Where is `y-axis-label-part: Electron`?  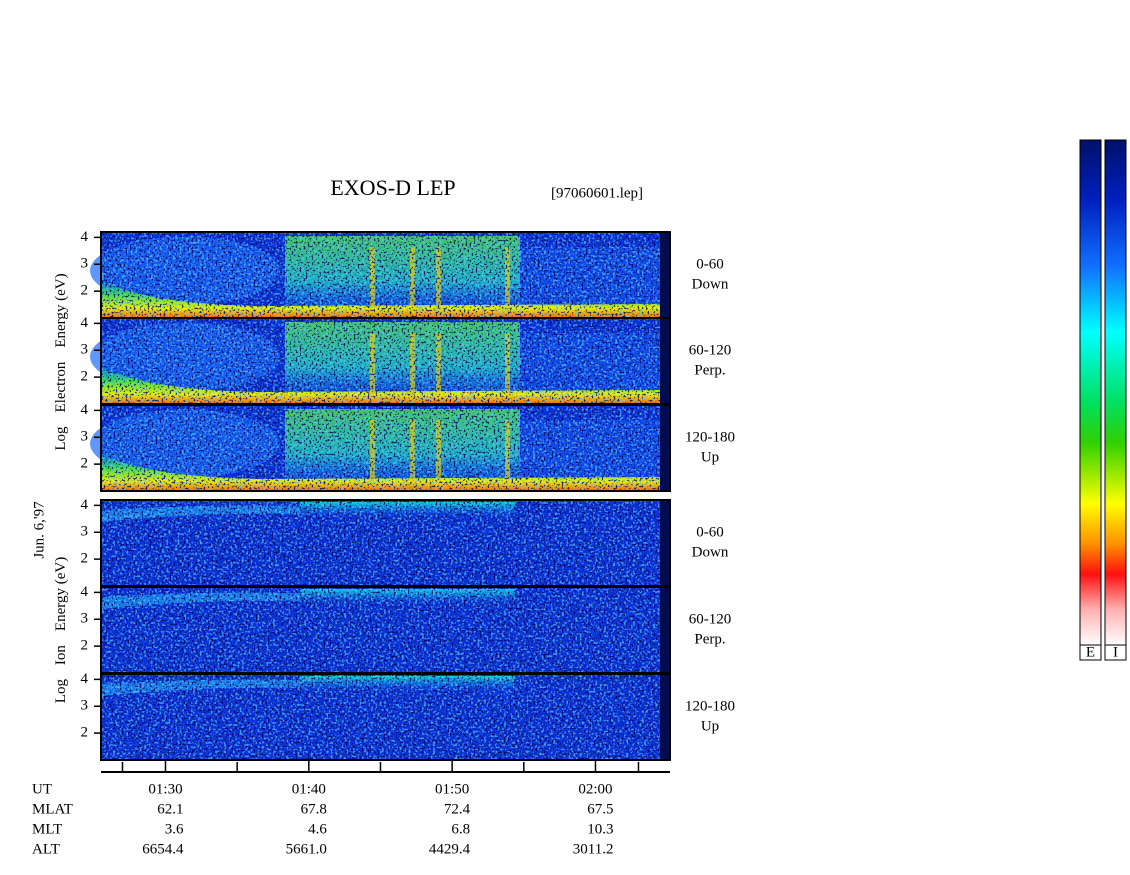 y-axis-label-part: Electron is located at coordinates (61, 386).